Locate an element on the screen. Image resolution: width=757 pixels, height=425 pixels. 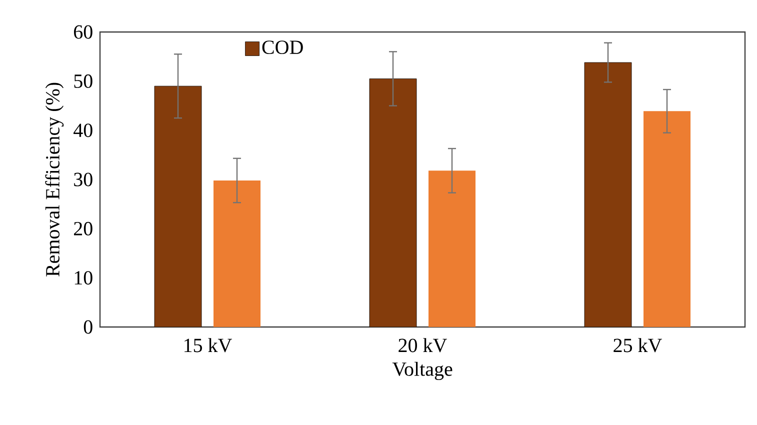
legend-label: COD is located at coordinates (282, 47).